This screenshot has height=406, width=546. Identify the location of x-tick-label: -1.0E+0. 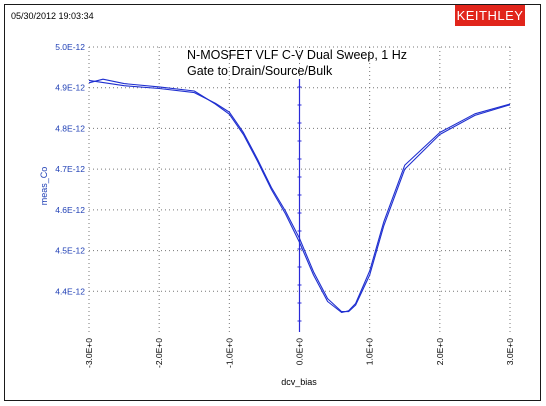
(229, 353).